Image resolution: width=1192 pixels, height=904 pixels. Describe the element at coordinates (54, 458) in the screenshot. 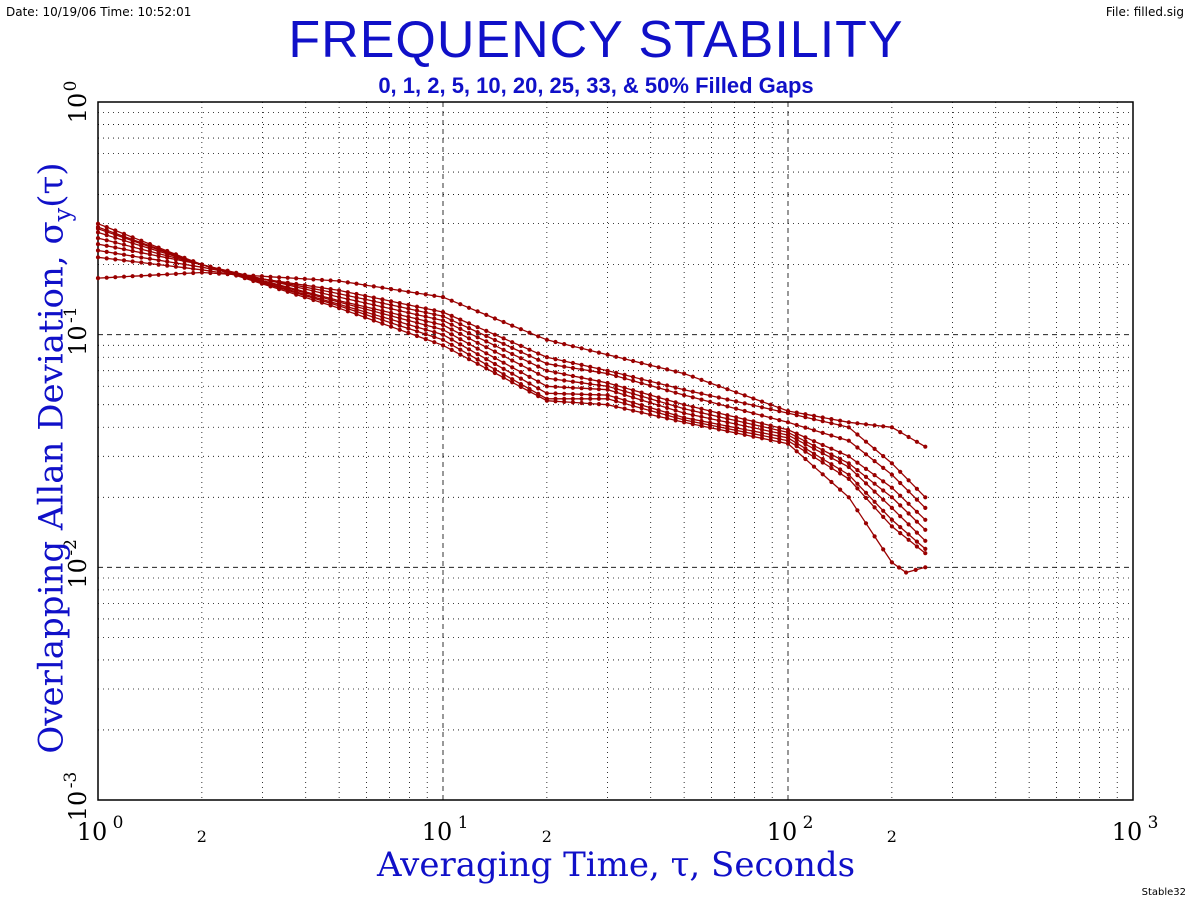

I see `y-axis-label: Overlapping Allan Deviation, σy(τ)` at that location.